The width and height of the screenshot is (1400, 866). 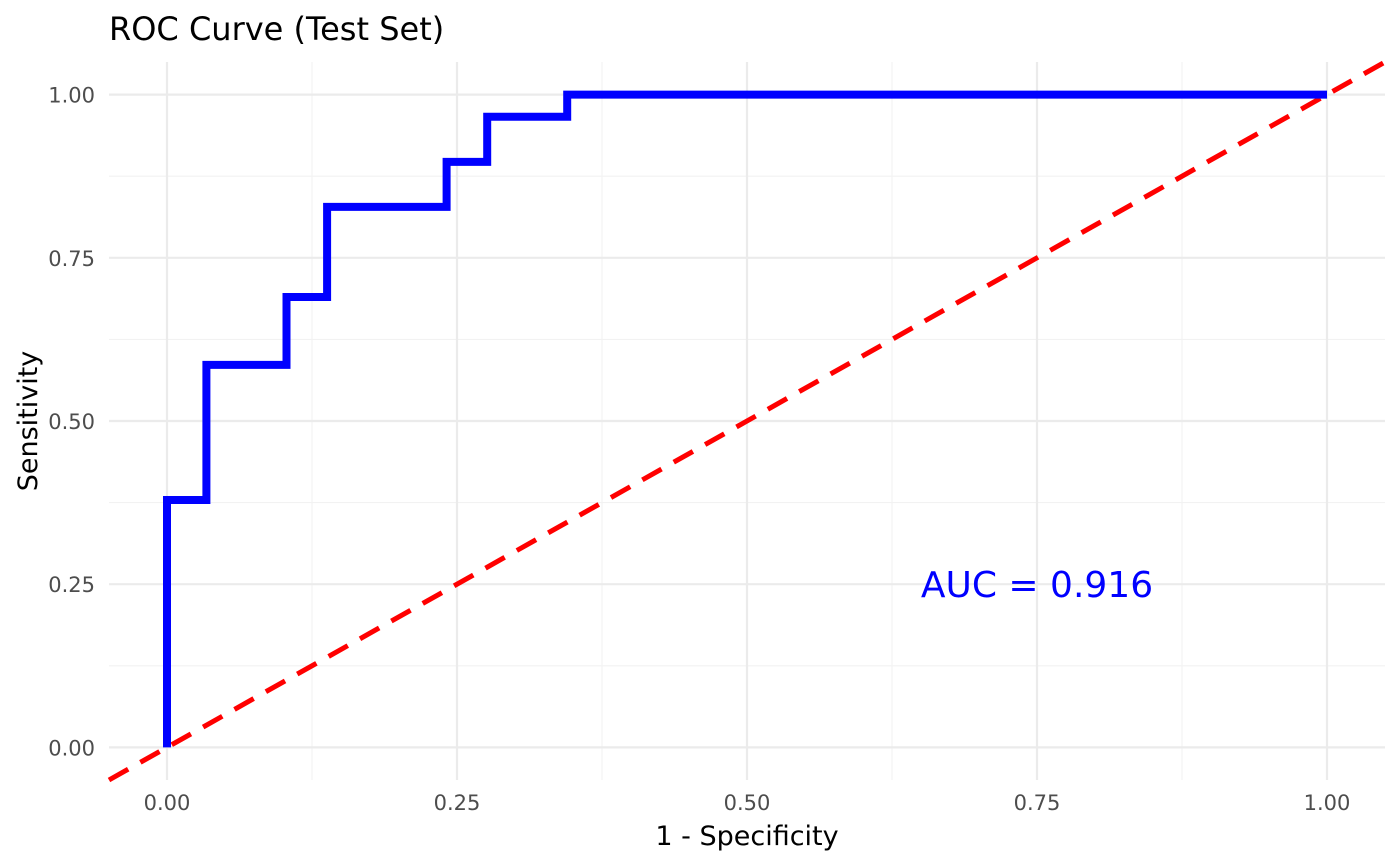 I want to click on x-tick-label: 0.50, so click(x=747, y=803).